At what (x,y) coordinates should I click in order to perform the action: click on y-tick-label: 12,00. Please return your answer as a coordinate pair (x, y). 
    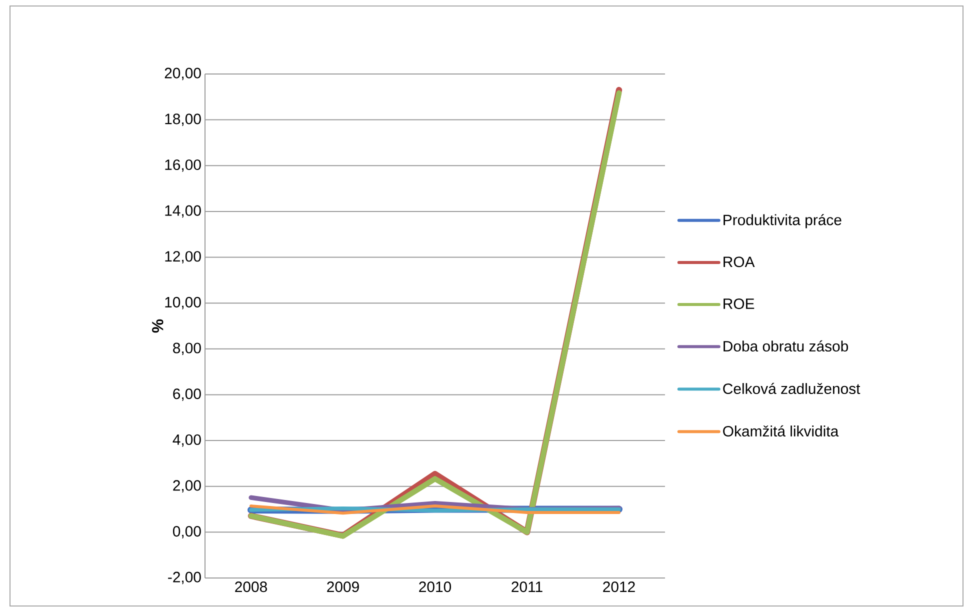
    Looking at the image, I should click on (183, 257).